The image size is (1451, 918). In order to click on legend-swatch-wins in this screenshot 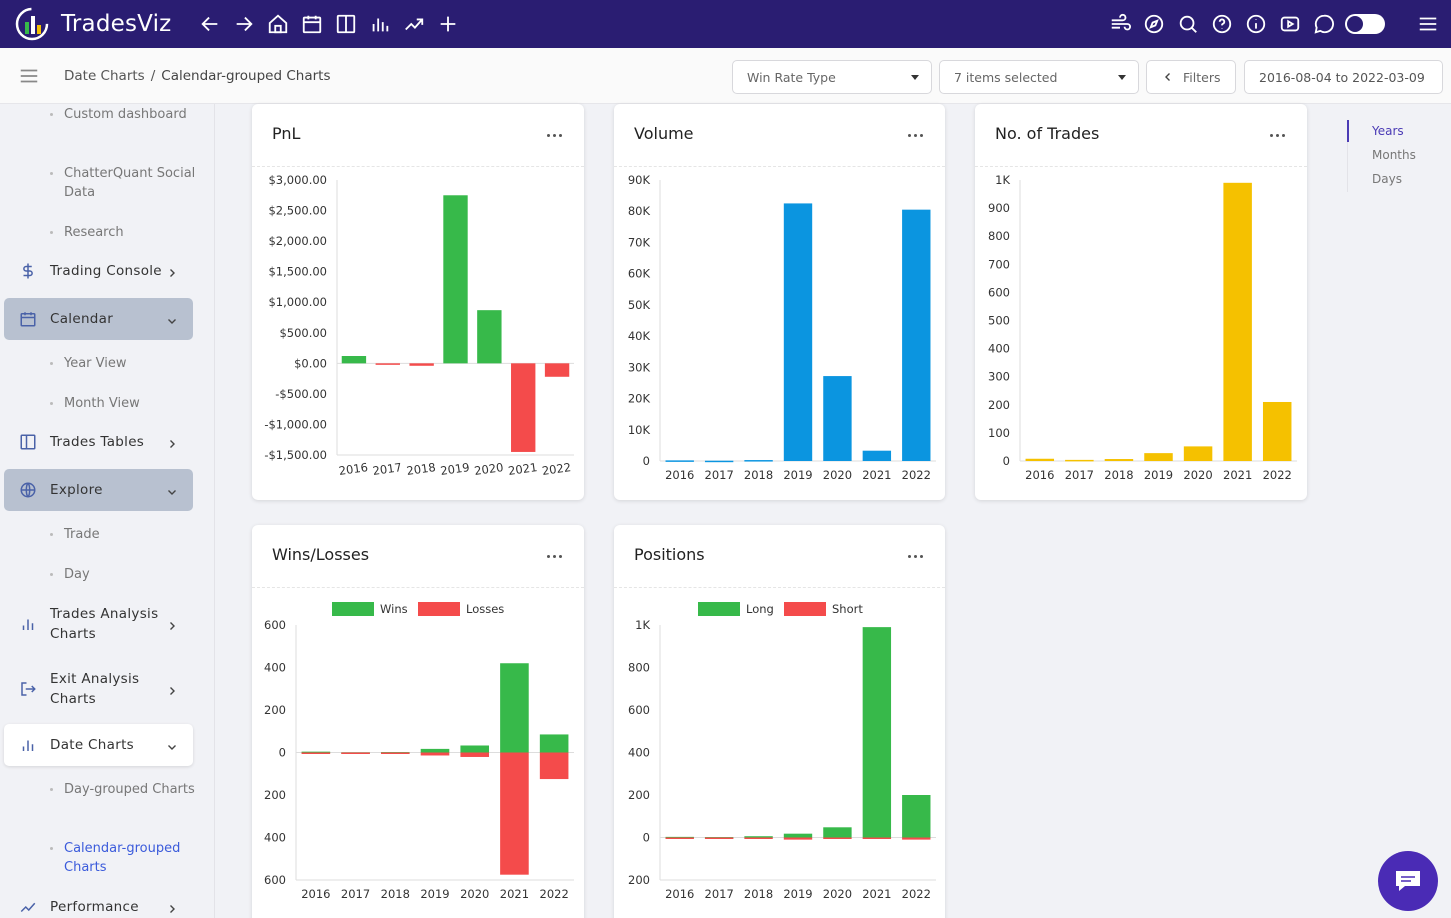, I will do `click(353, 609)`.